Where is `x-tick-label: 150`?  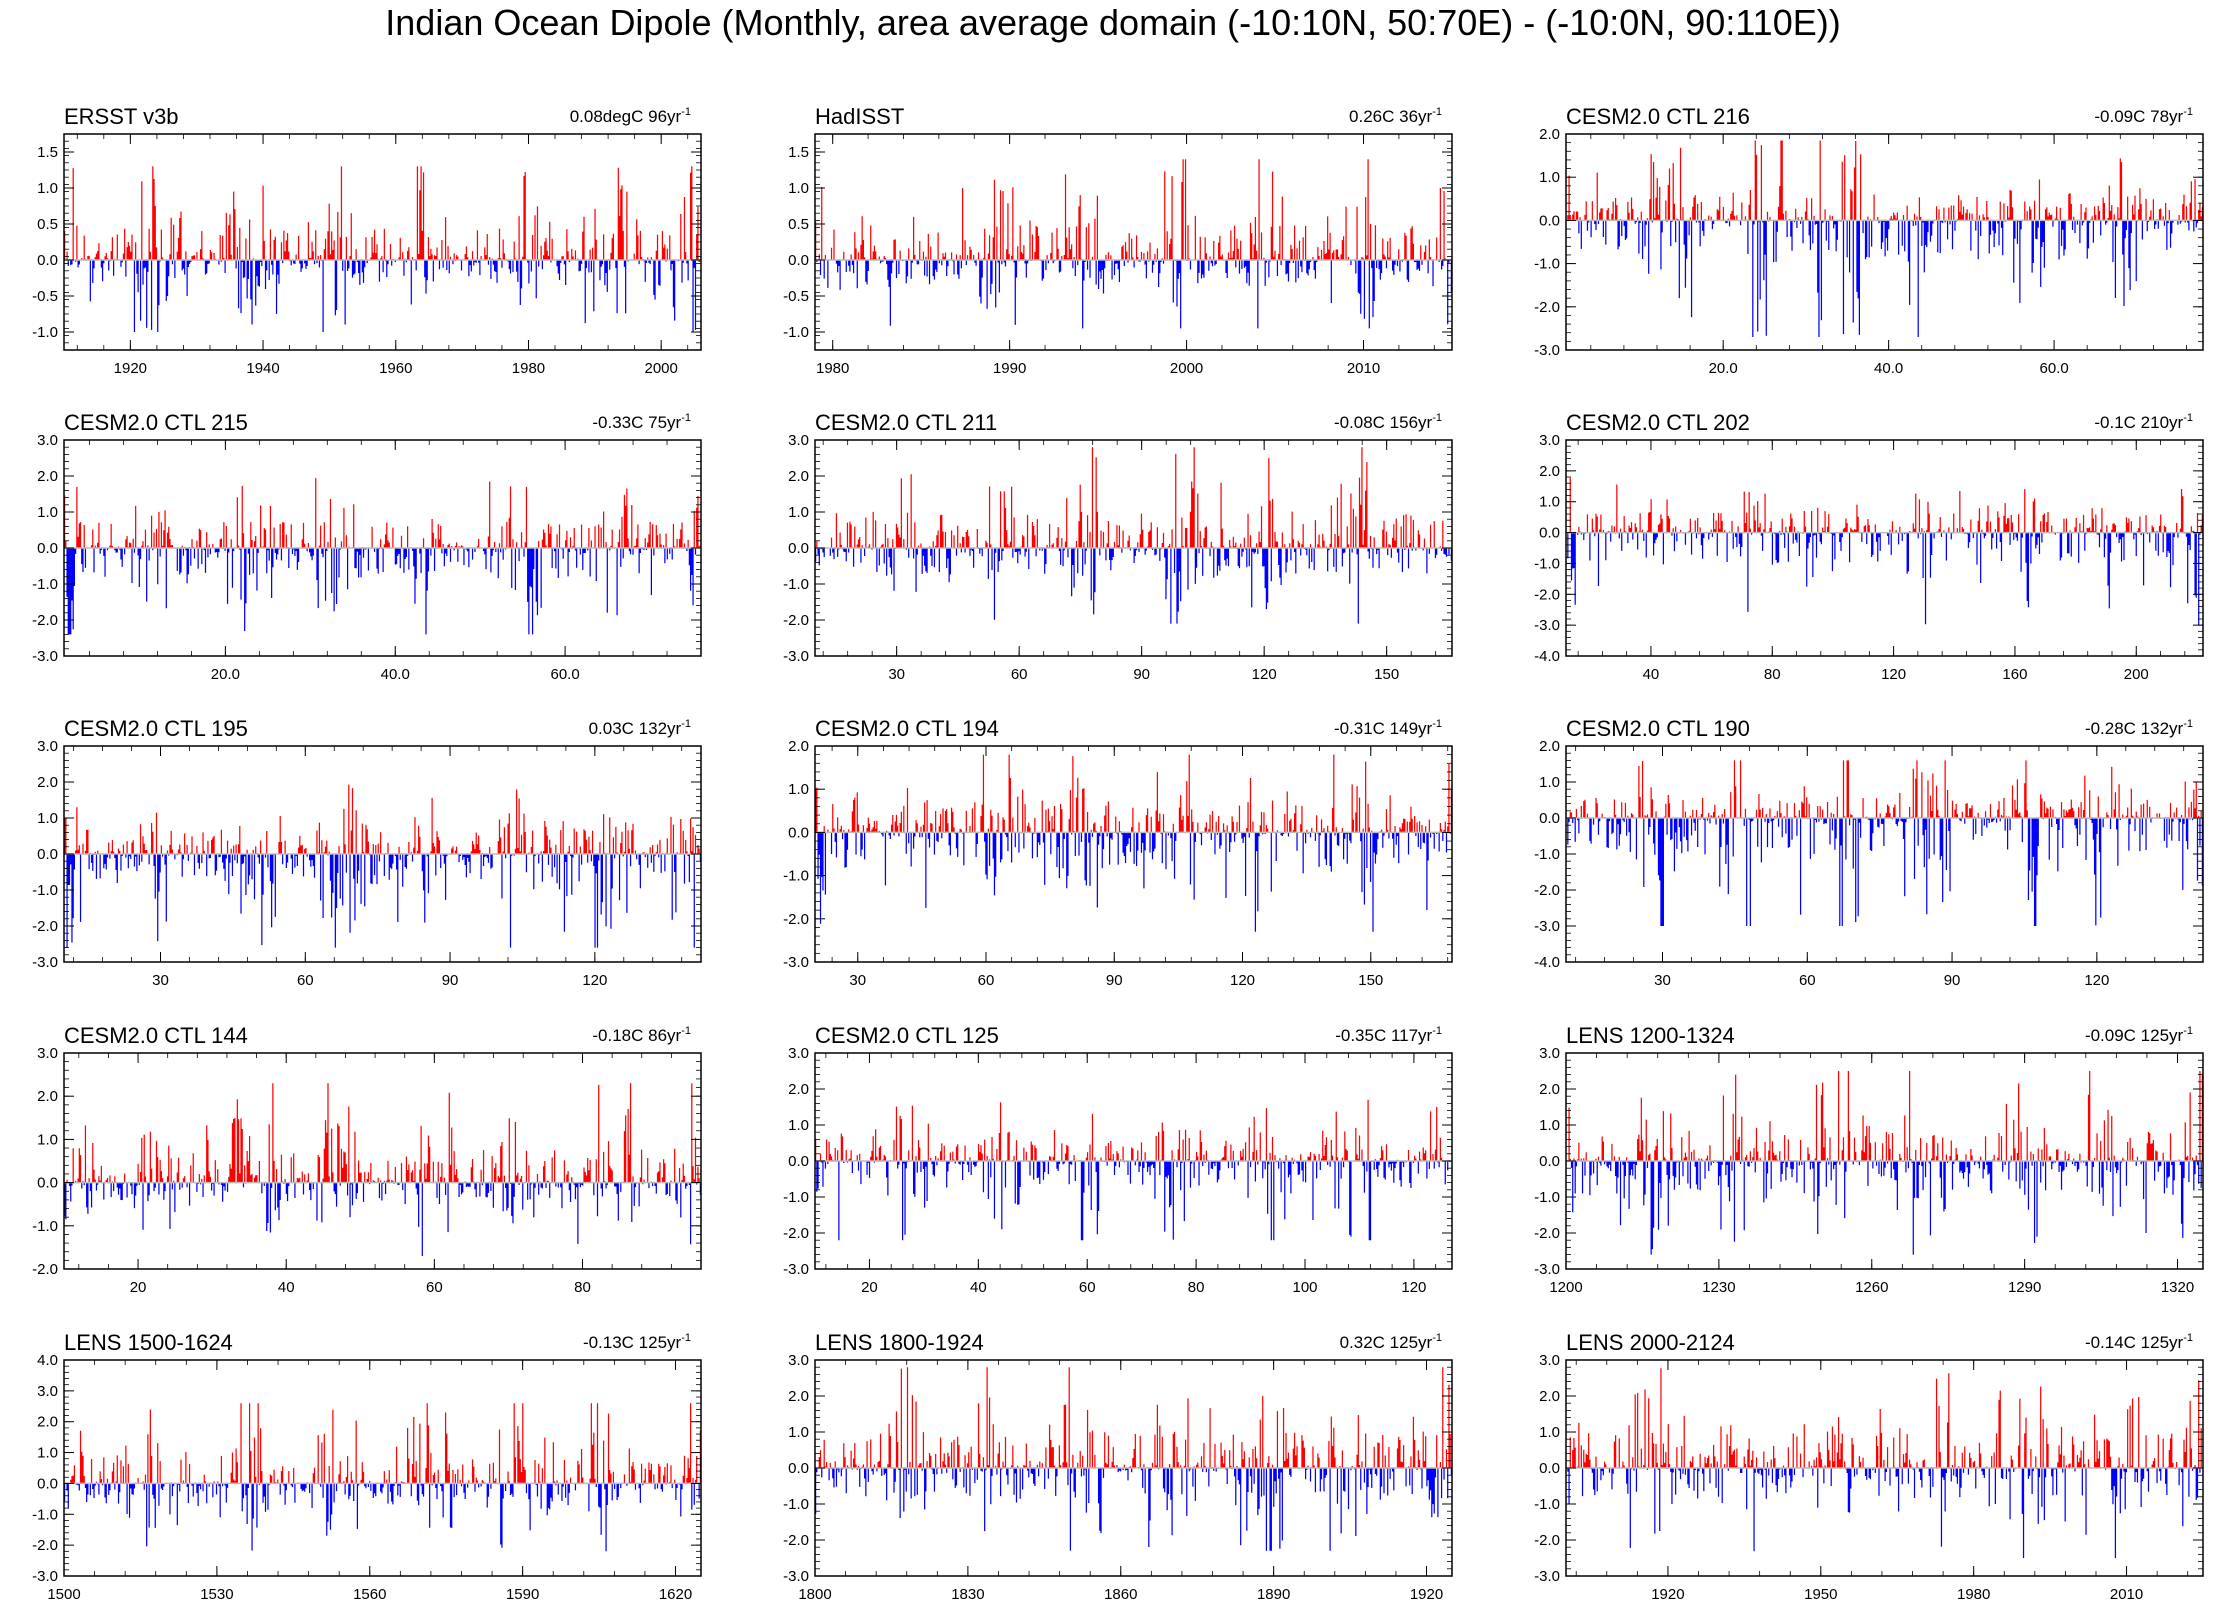 x-tick-label: 150 is located at coordinates (1370, 980).